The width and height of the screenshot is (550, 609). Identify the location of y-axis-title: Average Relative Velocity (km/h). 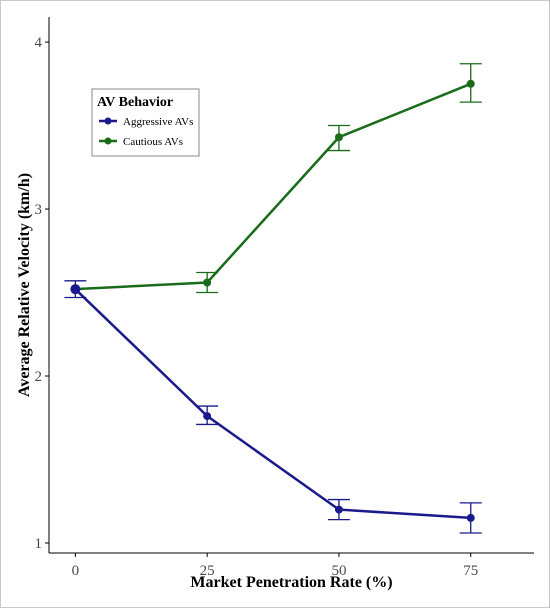
(24, 285).